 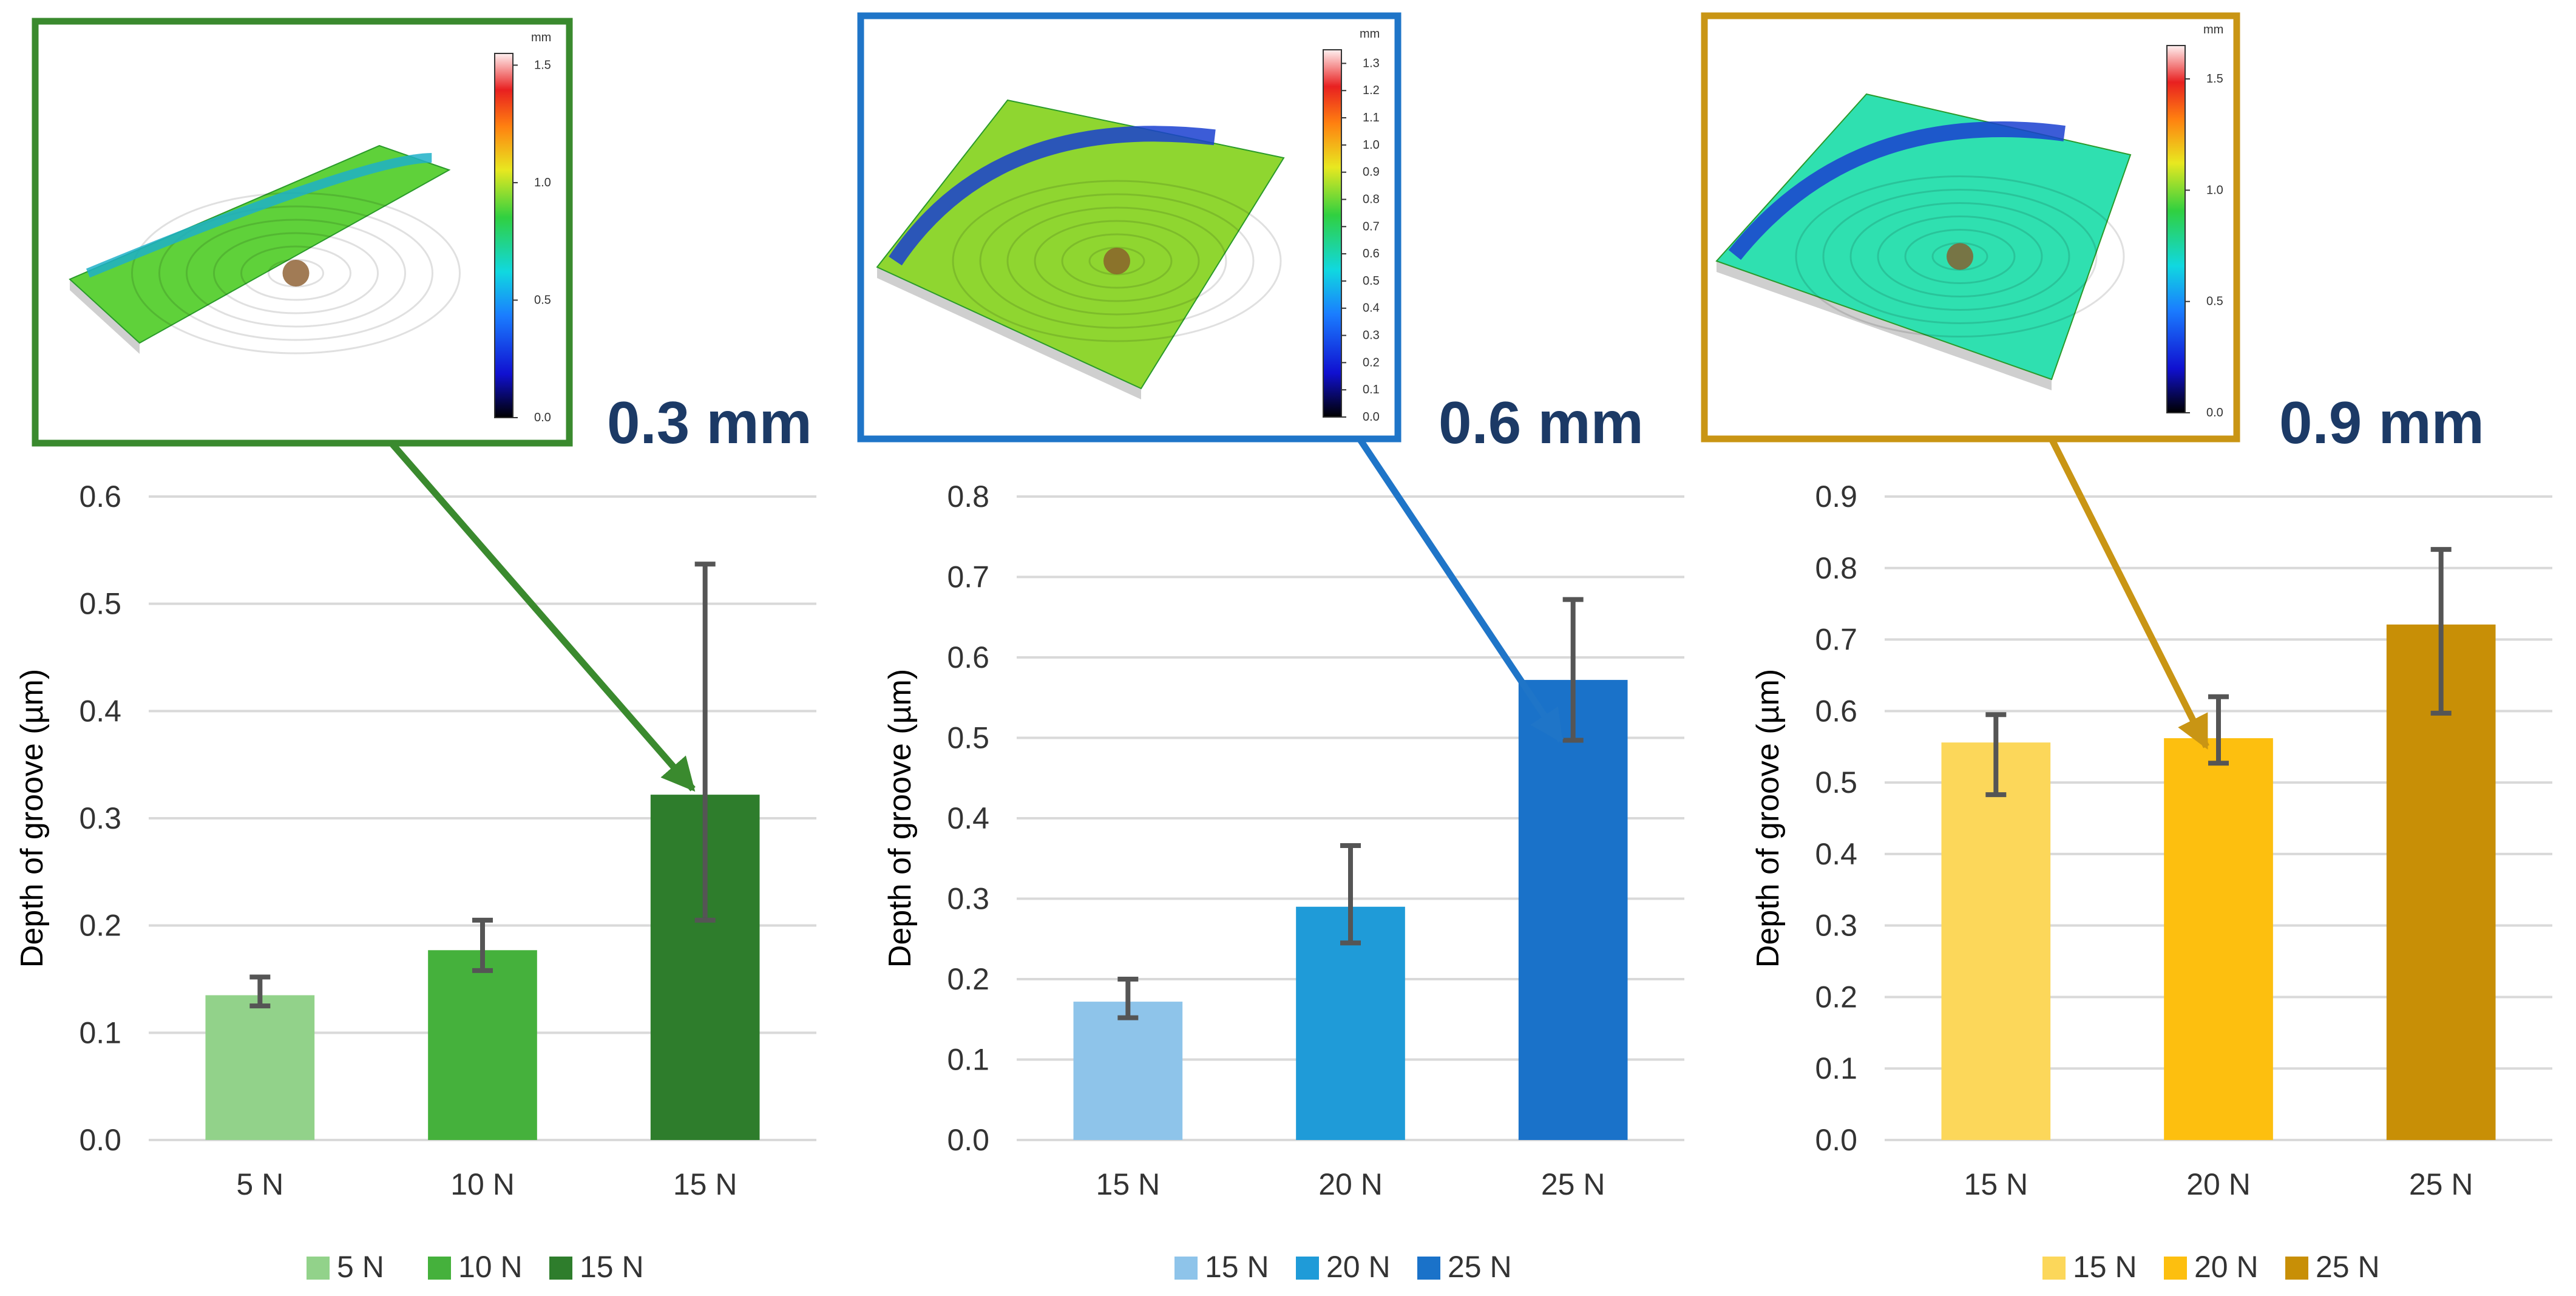 What do you see at coordinates (1372, 389) in the screenshot?
I see `colorbar-tick-label: 0.1` at bounding box center [1372, 389].